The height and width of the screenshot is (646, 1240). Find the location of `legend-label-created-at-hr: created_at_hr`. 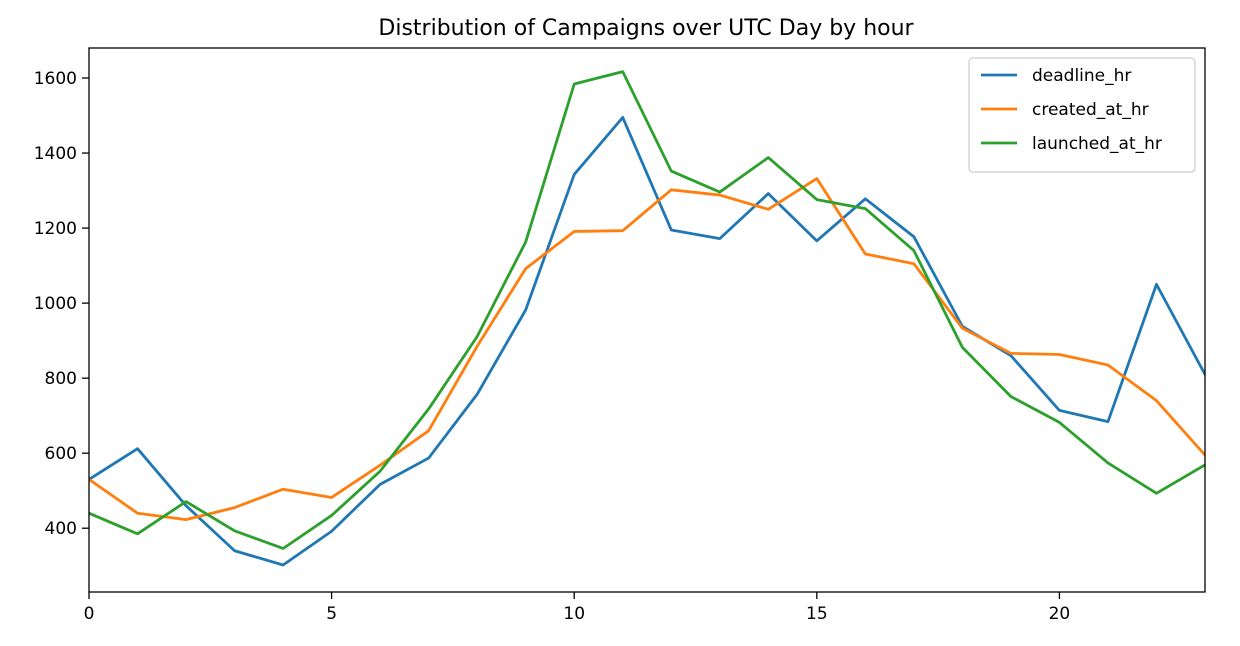

legend-label-created-at-hr: created_at_hr is located at coordinates (1090, 110).